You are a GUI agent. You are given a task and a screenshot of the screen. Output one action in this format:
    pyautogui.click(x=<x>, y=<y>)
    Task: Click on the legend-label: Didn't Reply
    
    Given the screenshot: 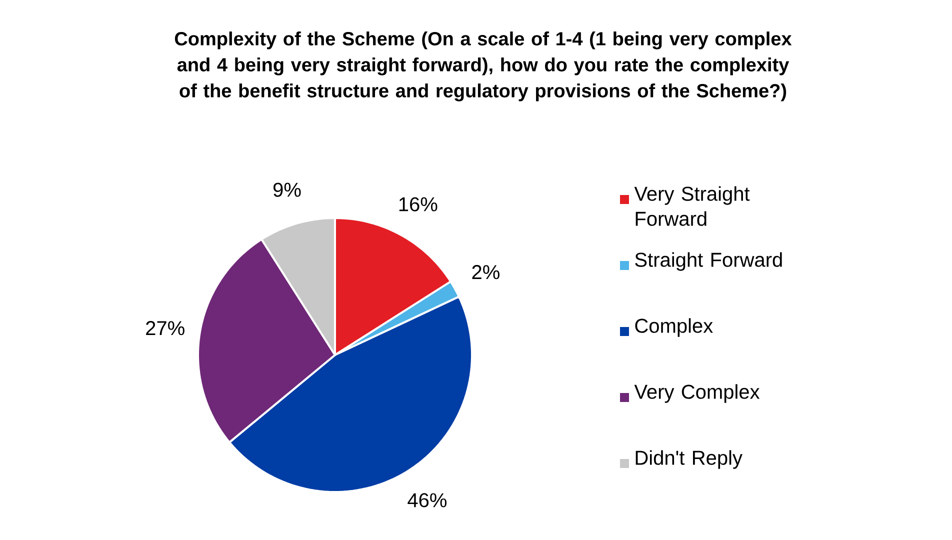 What is the action you would take?
    pyautogui.click(x=689, y=459)
    